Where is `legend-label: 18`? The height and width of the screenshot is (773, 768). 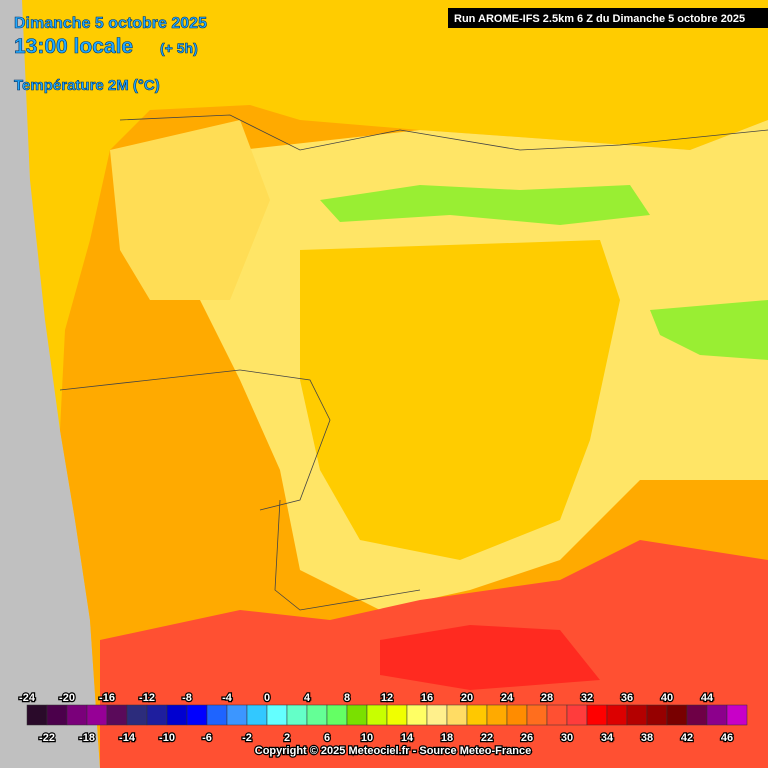
legend-label: 18 is located at coordinates (447, 738).